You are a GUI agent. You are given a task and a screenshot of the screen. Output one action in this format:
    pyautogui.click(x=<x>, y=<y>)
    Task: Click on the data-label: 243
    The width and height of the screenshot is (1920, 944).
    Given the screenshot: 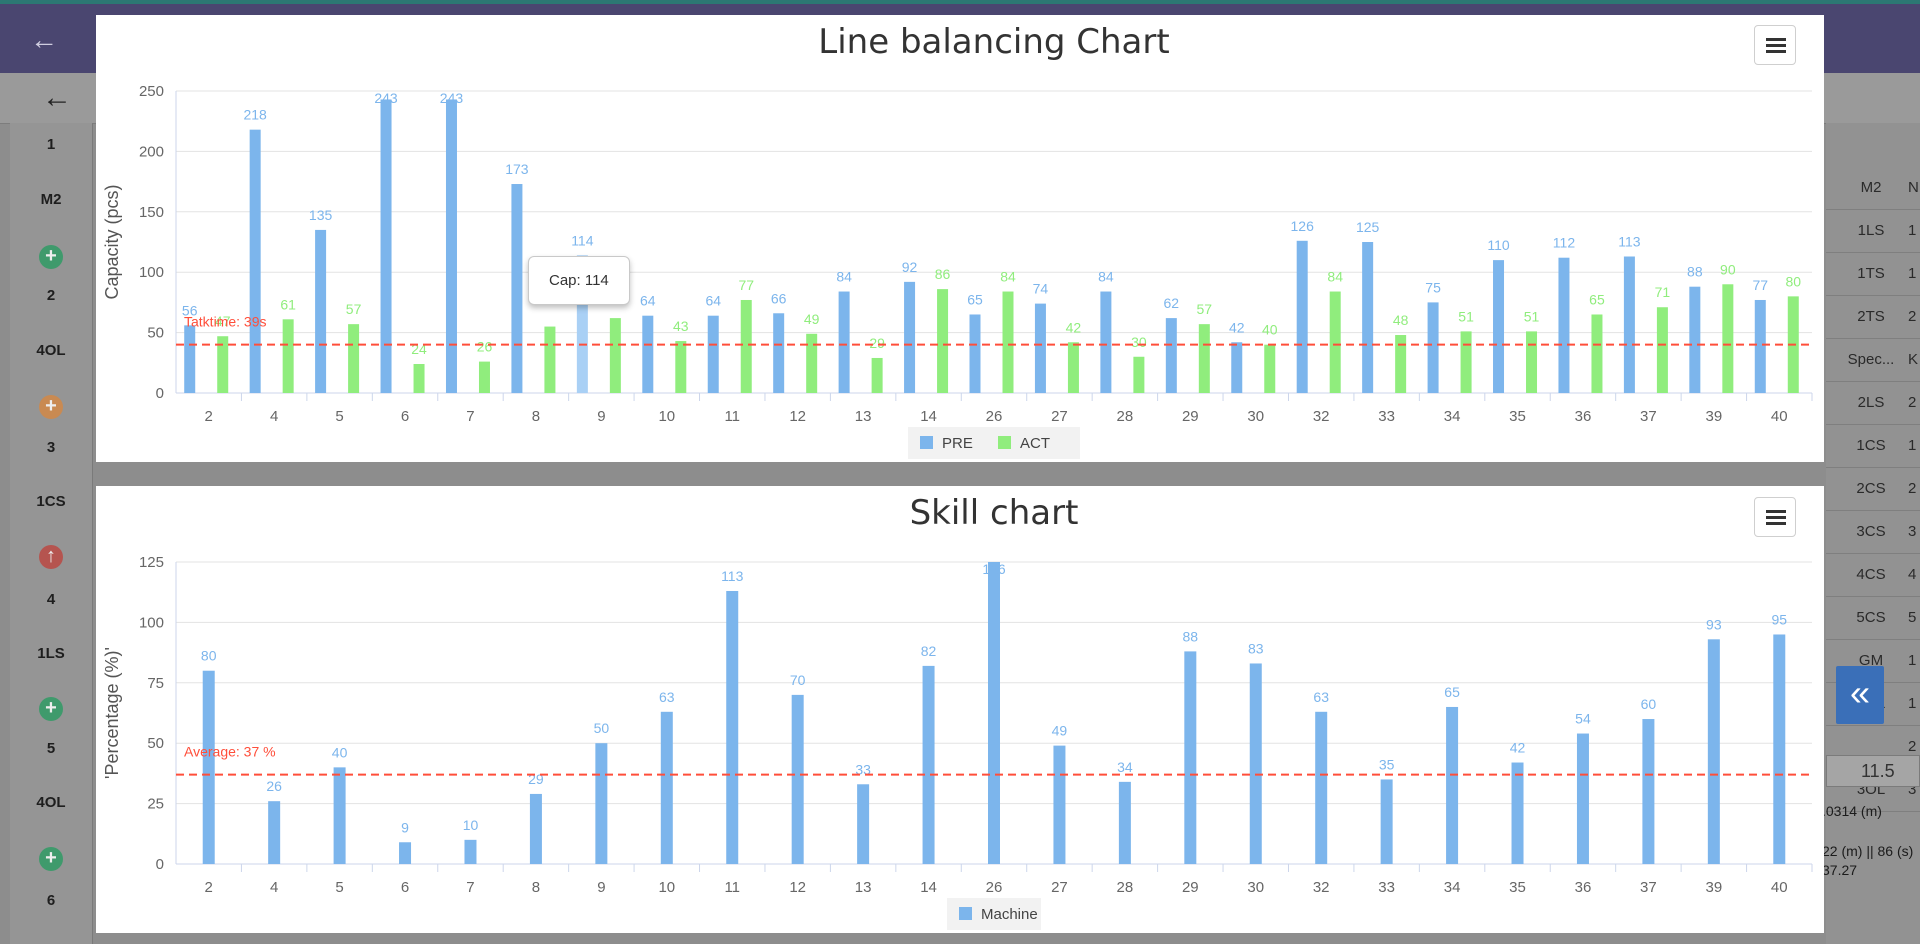 What is the action you would take?
    pyautogui.click(x=386, y=98)
    